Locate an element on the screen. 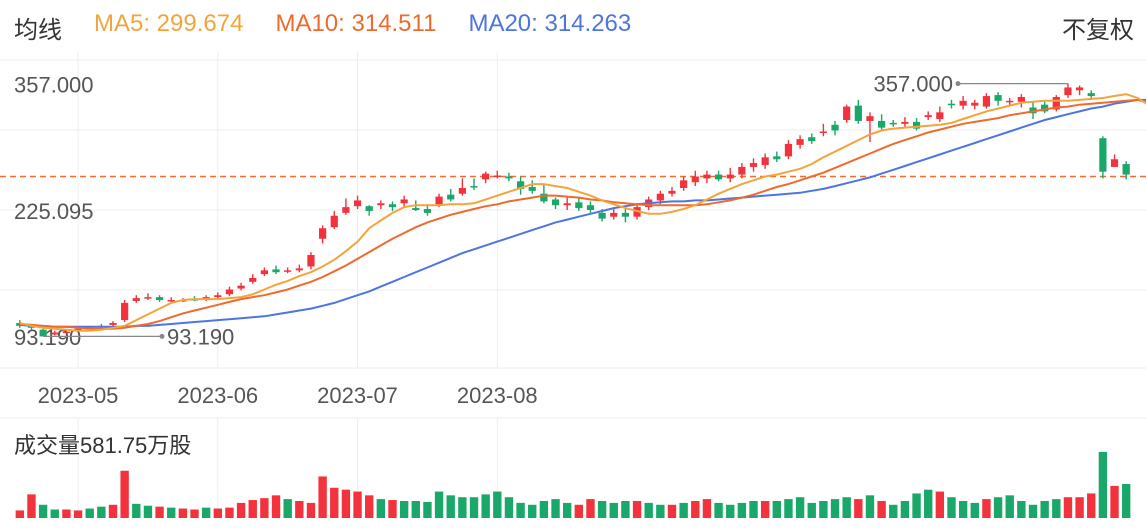  x-tick-label: 2023-05 is located at coordinates (78, 395).